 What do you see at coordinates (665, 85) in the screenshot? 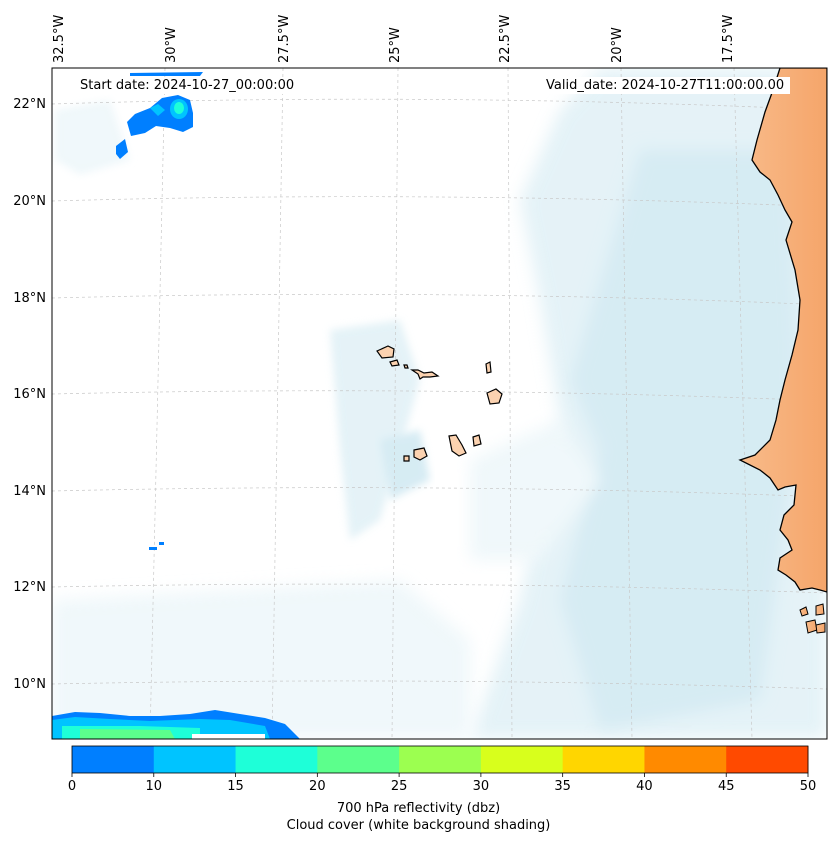
I see `valid-date-label: Valid_date: 2024-10-27T11:00:00.00` at bounding box center [665, 85].